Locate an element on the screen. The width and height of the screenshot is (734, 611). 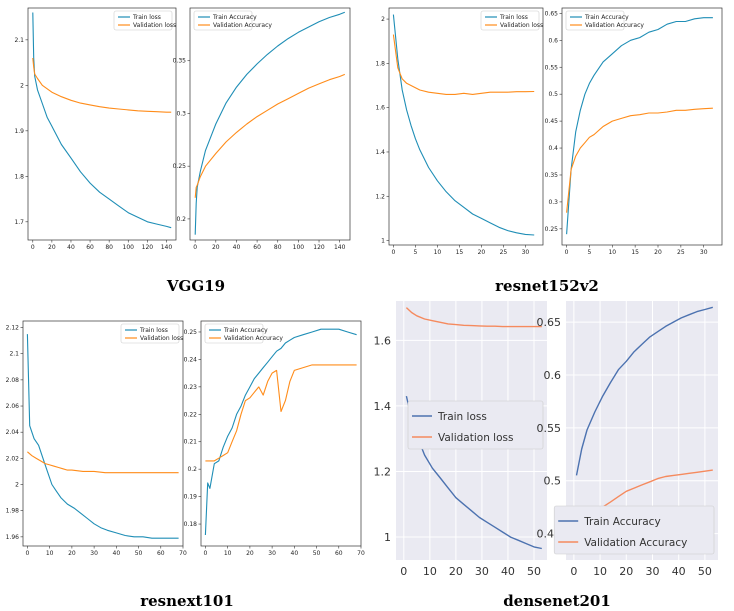
y-tick-label: 0.65 is located at coordinates (552, 13).